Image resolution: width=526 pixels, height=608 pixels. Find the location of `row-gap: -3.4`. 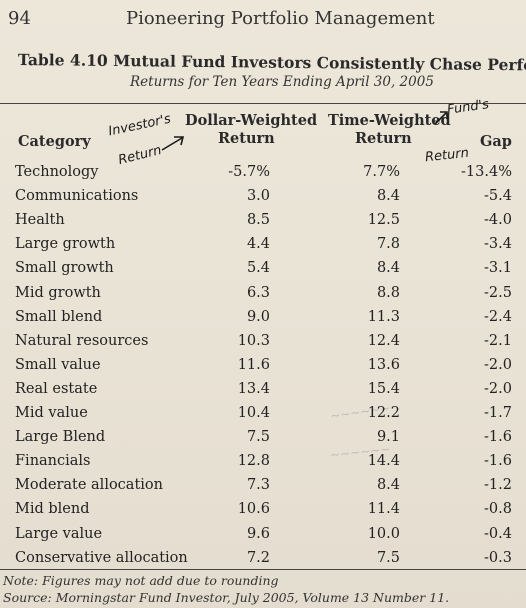

row-gap: -3.4 is located at coordinates (498, 244).